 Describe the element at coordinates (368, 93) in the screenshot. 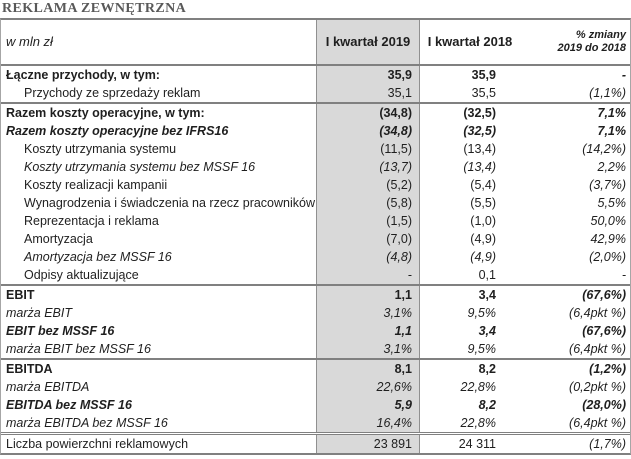

I see `value-q1-2019: 35,1` at that location.